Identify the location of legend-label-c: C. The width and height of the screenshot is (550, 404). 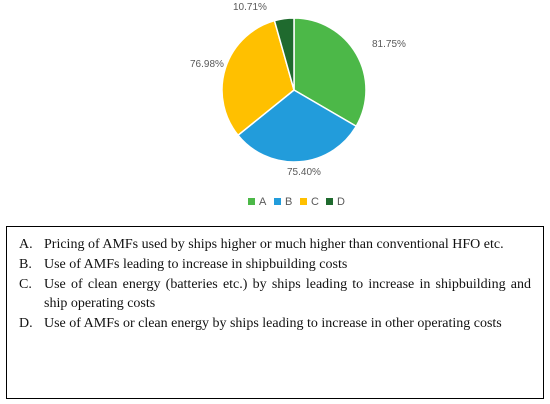
(315, 202).